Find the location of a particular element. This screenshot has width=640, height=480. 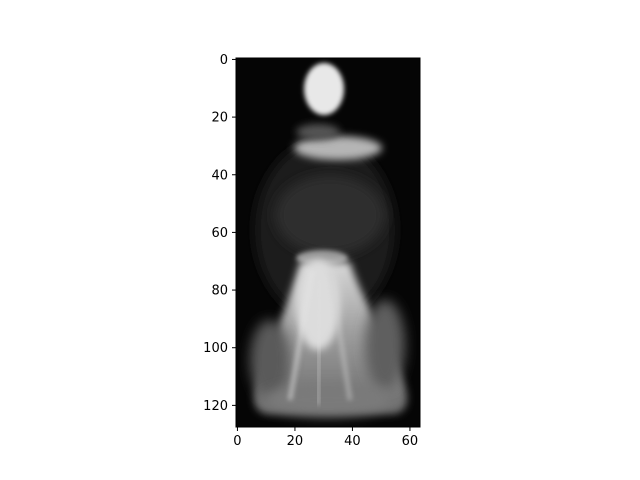

y-tick-label: 80 is located at coordinates (219, 291).